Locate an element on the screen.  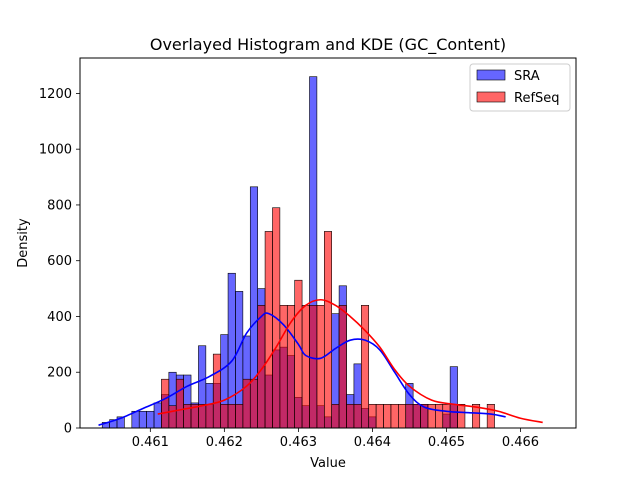
y-tick-label: 0 is located at coordinates (68, 429).